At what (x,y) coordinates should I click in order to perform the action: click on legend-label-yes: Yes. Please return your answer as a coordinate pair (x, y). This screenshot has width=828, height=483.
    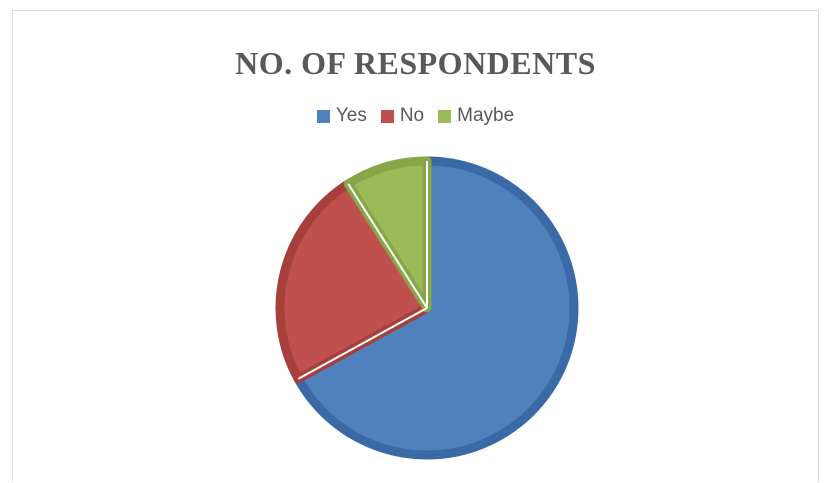
    Looking at the image, I should click on (351, 115).